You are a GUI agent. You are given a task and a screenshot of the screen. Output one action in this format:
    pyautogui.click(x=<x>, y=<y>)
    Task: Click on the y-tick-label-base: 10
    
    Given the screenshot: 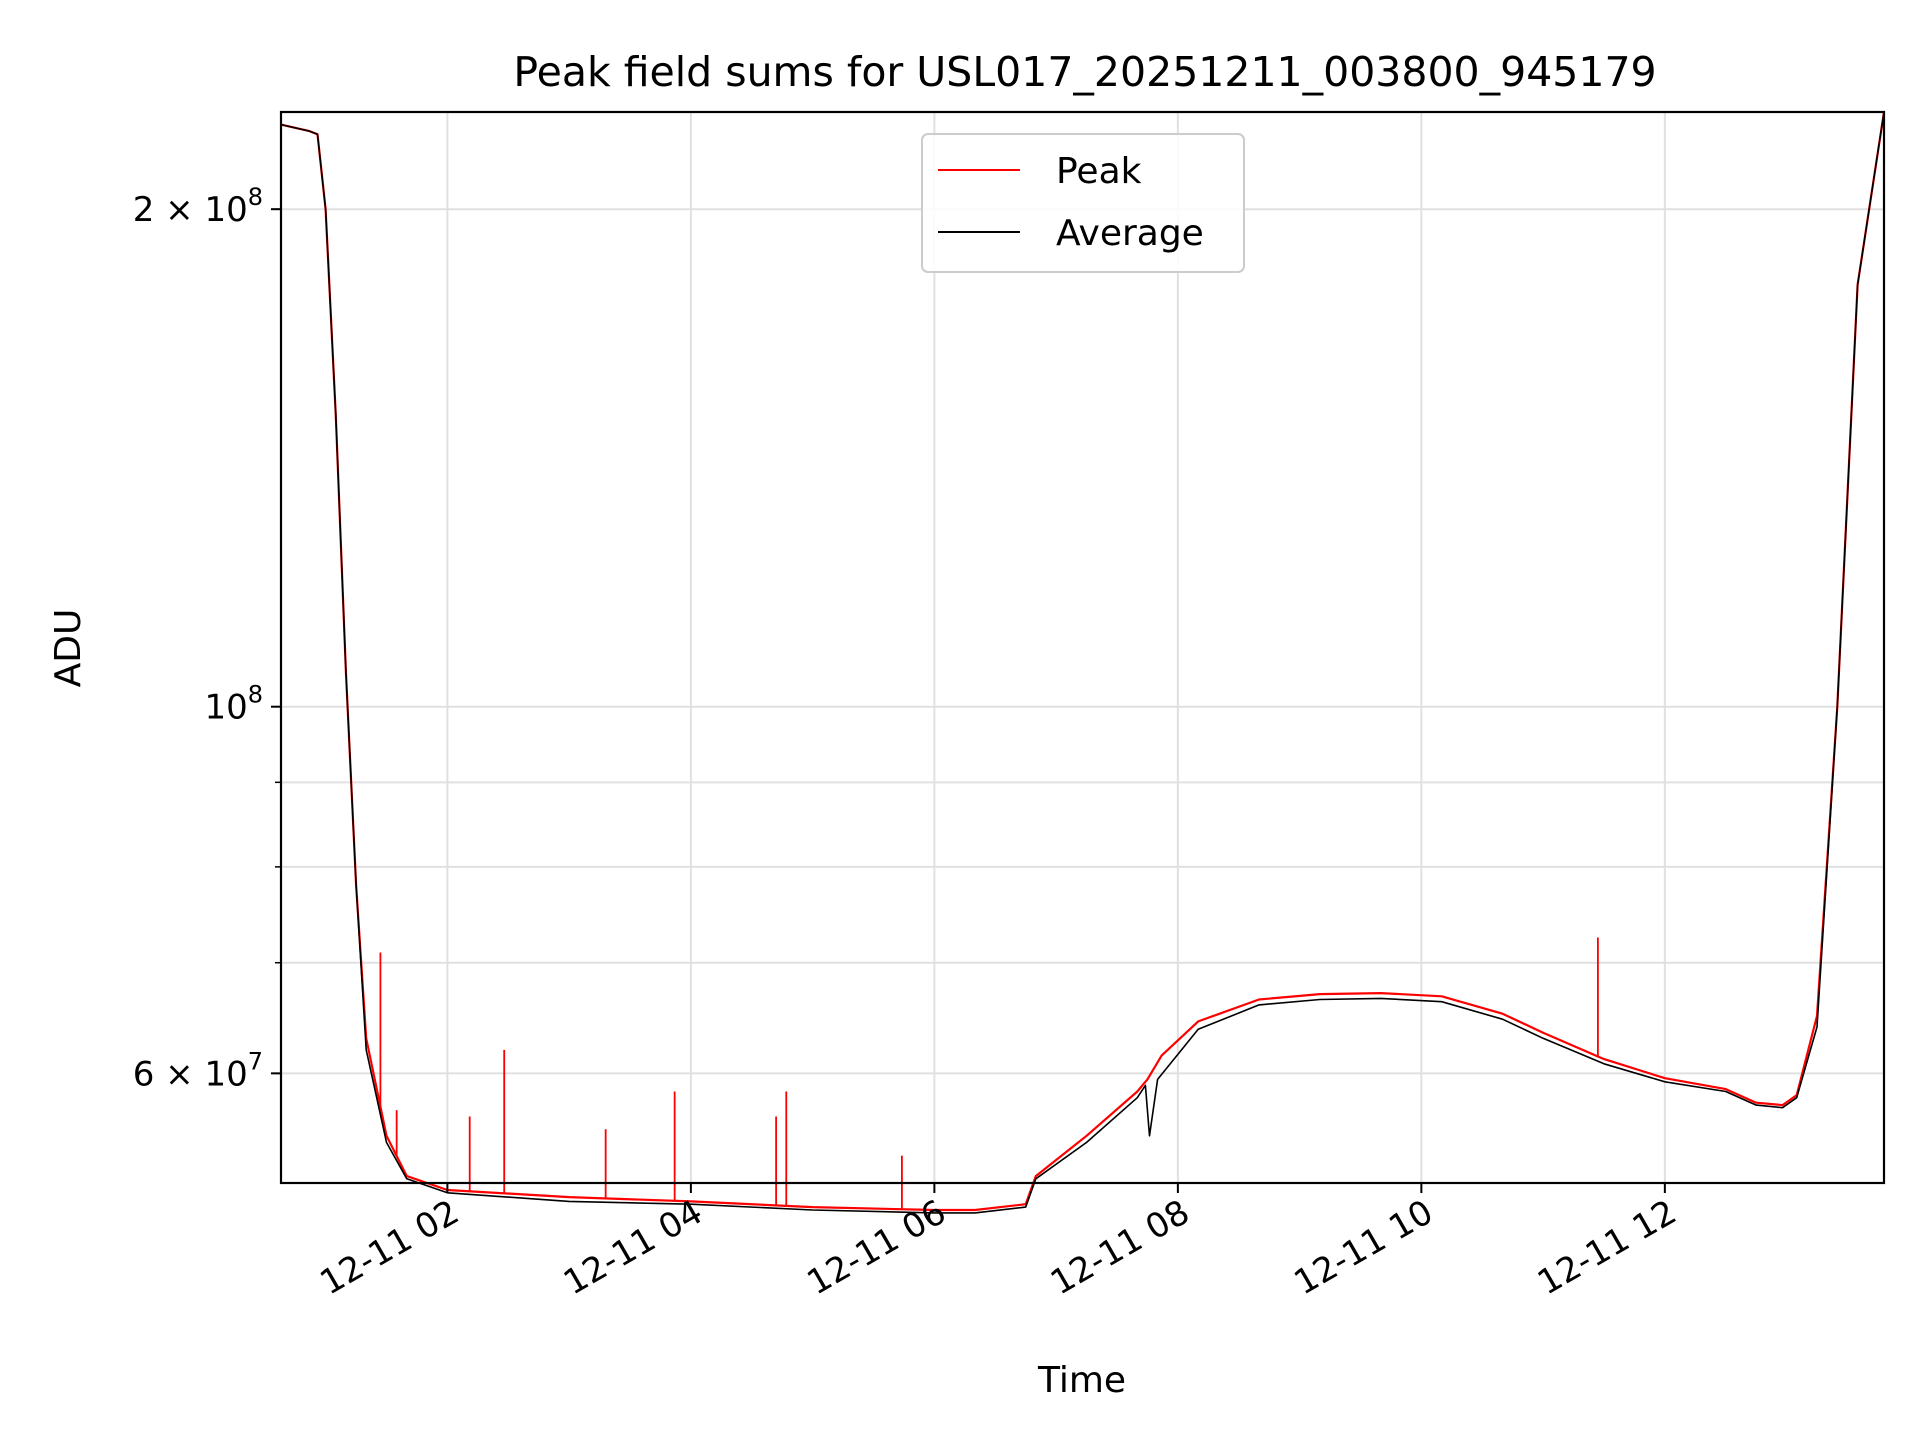 What is the action you would take?
    pyautogui.click(x=225, y=708)
    